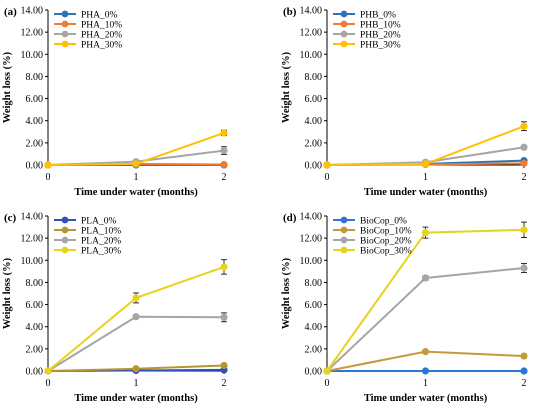  Describe the element at coordinates (101, 36) in the screenshot. I see `legend-entry: PHA_20%` at that location.